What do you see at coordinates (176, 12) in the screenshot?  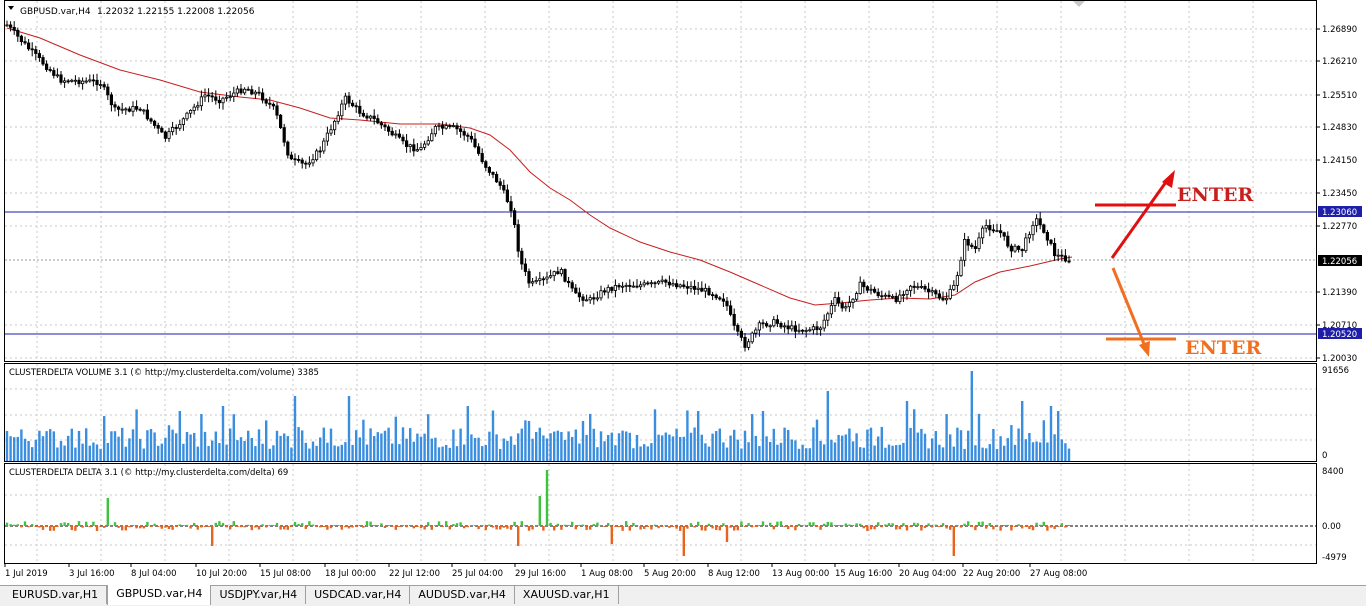 I see `chart-ohlc: 1.22032 1.22155 1.22008 1.22056` at bounding box center [176, 12].